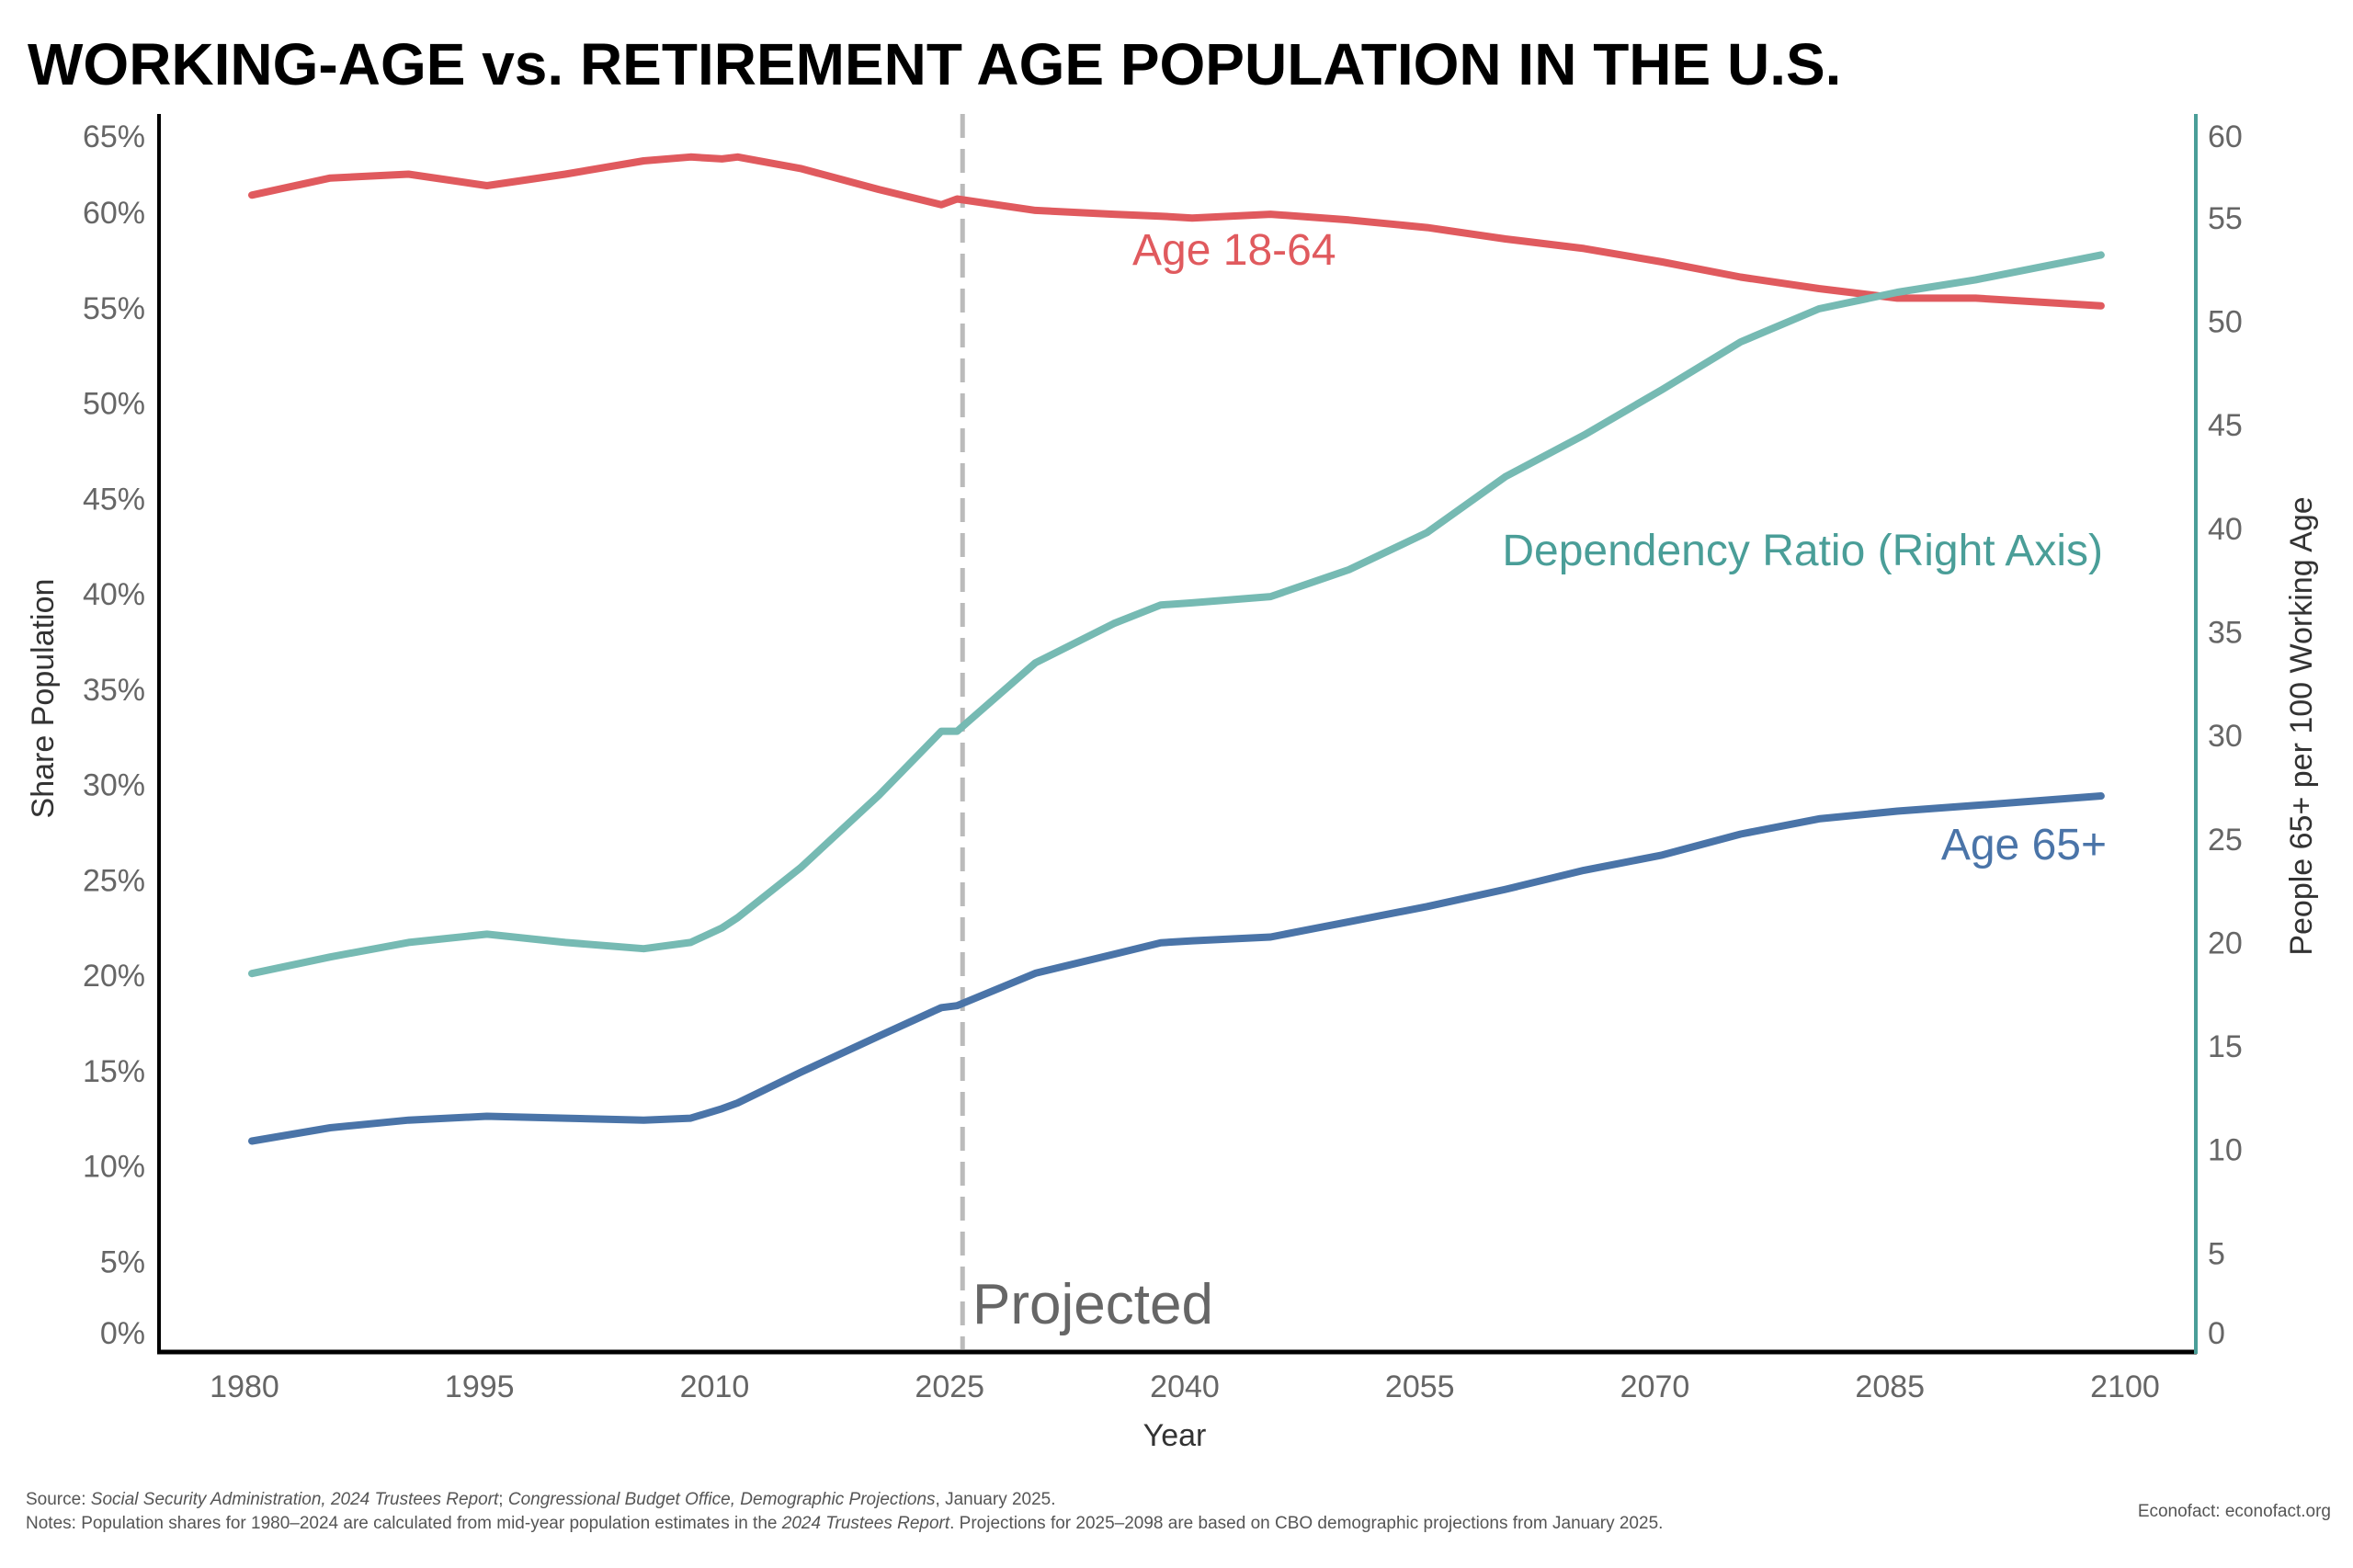 Image resolution: width=2353 pixels, height=1568 pixels. Describe the element at coordinates (114, 735) in the screenshot. I see `y-ticks: 0% 5% 10% 15% 20% 25% 30% 35% 40% 45% 50% 55% 60% 65%` at that location.